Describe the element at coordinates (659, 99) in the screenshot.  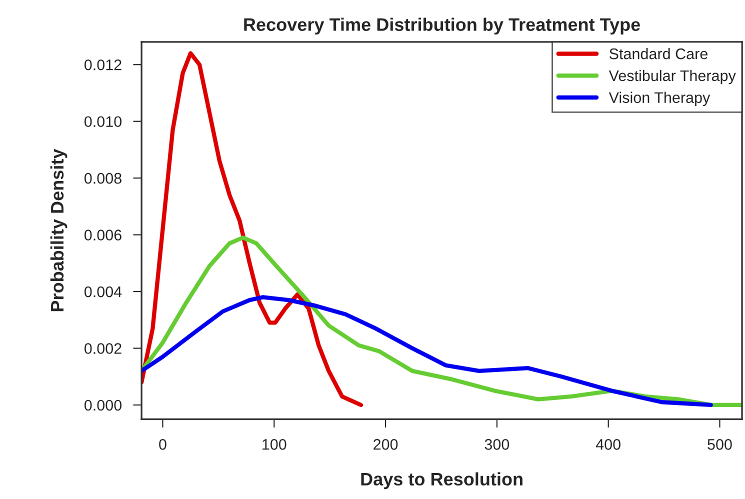
I see `legend-label: Vision Therapy` at that location.